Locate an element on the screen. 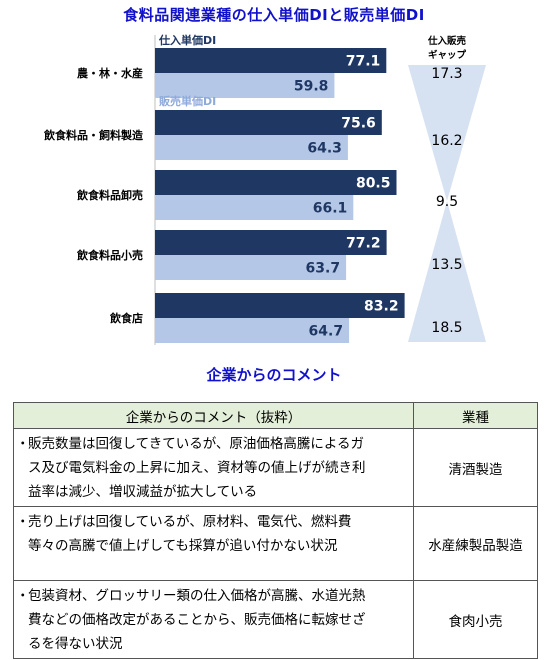  data-label-selling-di: 63.7 is located at coordinates (323, 269).